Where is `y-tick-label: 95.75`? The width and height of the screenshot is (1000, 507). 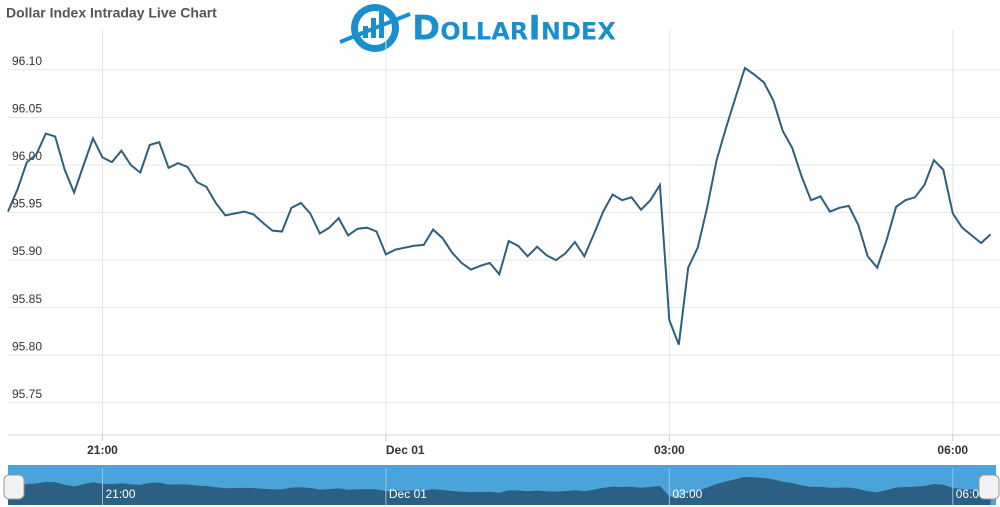
y-tick-label: 95.75 is located at coordinates (27, 394).